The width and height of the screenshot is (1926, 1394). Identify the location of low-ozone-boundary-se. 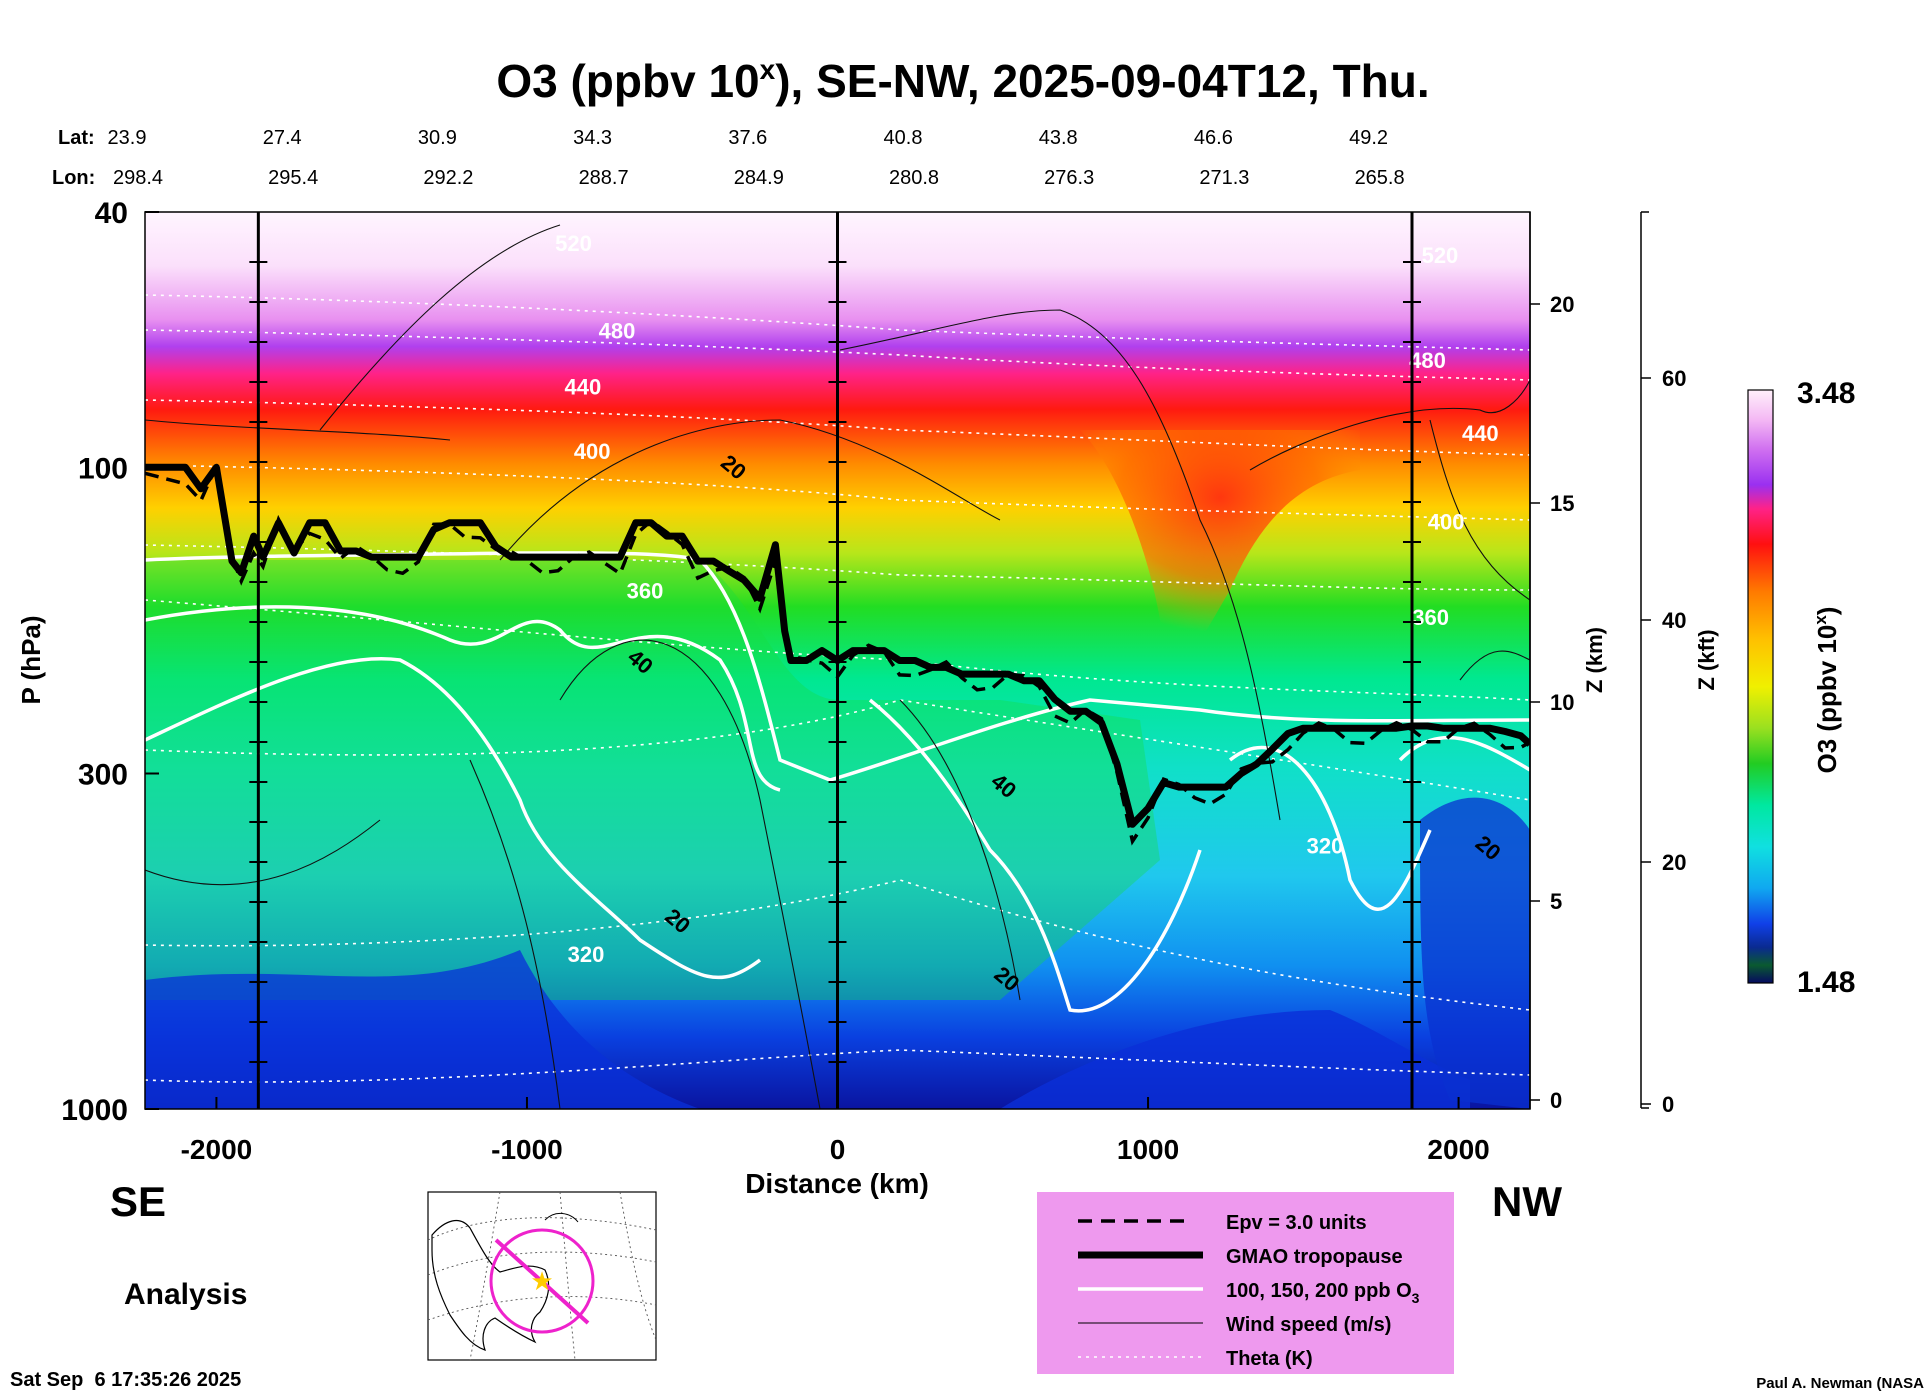
(422, 1029).